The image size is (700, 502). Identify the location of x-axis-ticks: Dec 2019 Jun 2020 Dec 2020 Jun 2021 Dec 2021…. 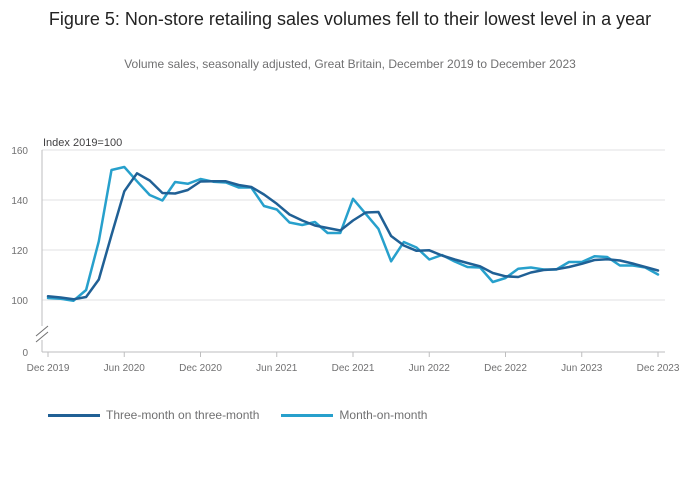
(353, 363).